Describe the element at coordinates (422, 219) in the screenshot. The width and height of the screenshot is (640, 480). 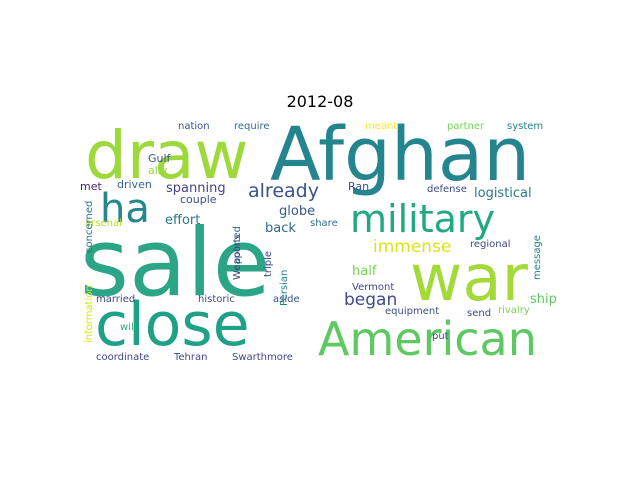
I see `word-military: military` at that location.